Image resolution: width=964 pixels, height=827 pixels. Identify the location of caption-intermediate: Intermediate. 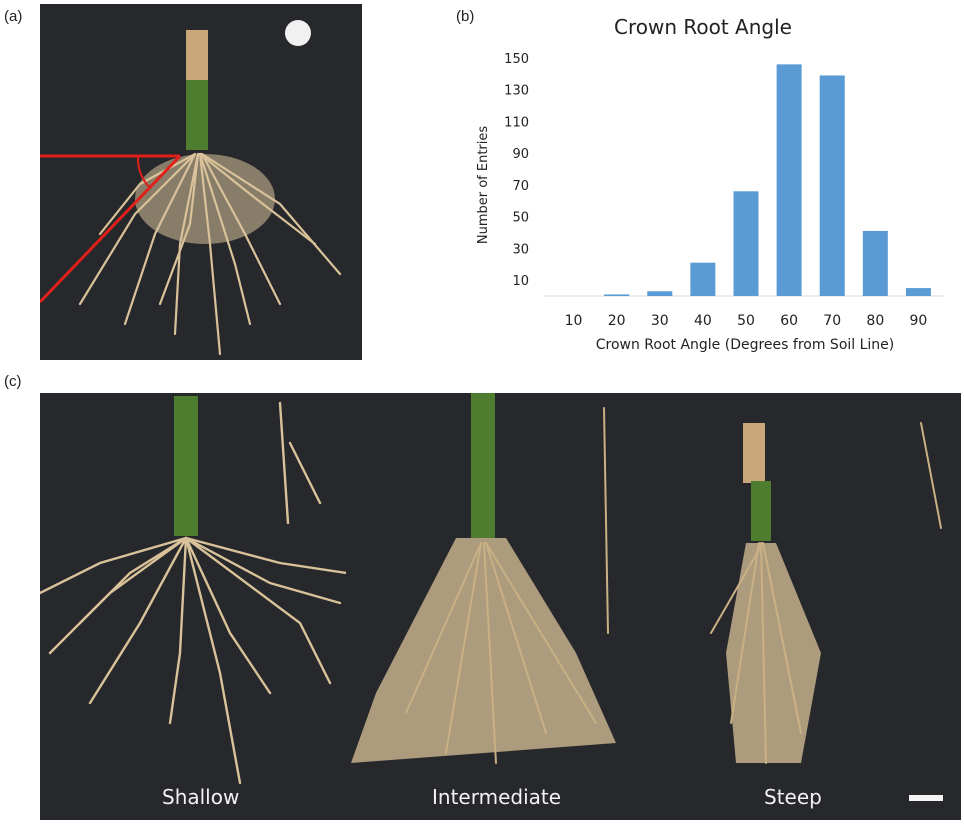
(497, 797).